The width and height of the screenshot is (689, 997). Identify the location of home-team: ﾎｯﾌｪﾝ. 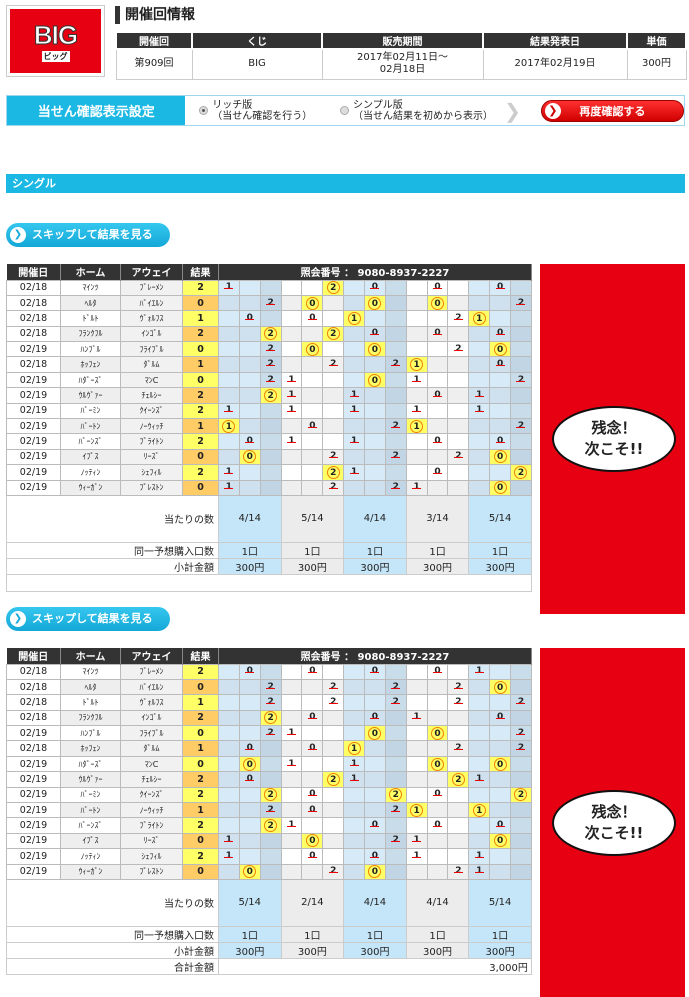
(90, 748).